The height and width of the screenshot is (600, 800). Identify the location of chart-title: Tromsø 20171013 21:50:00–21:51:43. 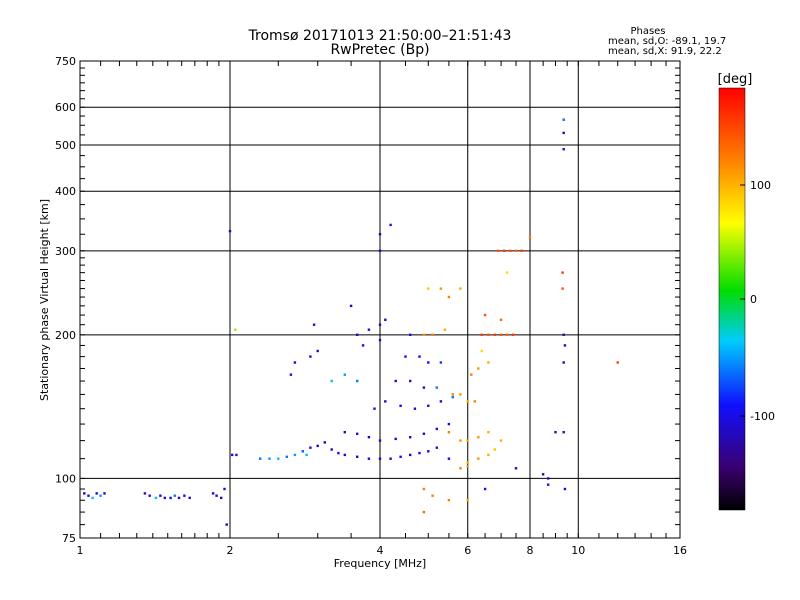
(380, 36).